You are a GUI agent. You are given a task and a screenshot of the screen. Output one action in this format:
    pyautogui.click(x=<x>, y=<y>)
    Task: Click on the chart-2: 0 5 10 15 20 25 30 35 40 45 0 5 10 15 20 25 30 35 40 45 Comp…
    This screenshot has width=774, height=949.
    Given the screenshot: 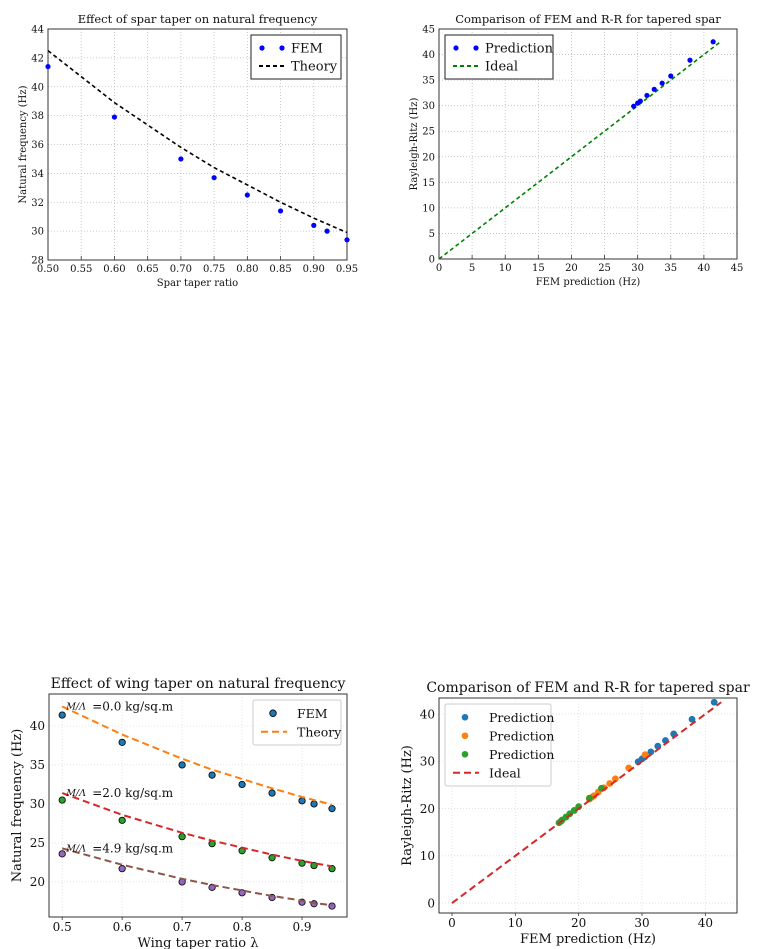 What is the action you would take?
    pyautogui.click(x=576, y=150)
    